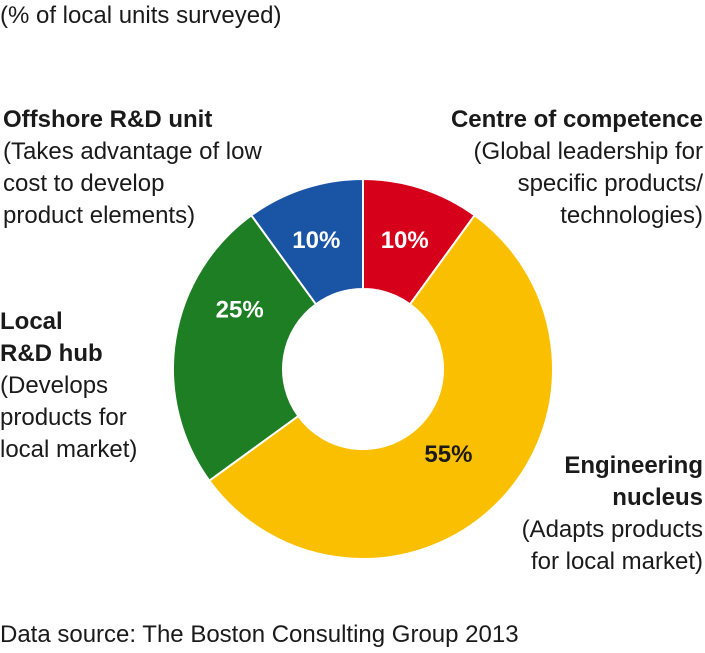 The height and width of the screenshot is (653, 705). Describe the element at coordinates (132, 151) in the screenshot. I see `label-offshore-desc-1: (Takes advantage of low` at that location.